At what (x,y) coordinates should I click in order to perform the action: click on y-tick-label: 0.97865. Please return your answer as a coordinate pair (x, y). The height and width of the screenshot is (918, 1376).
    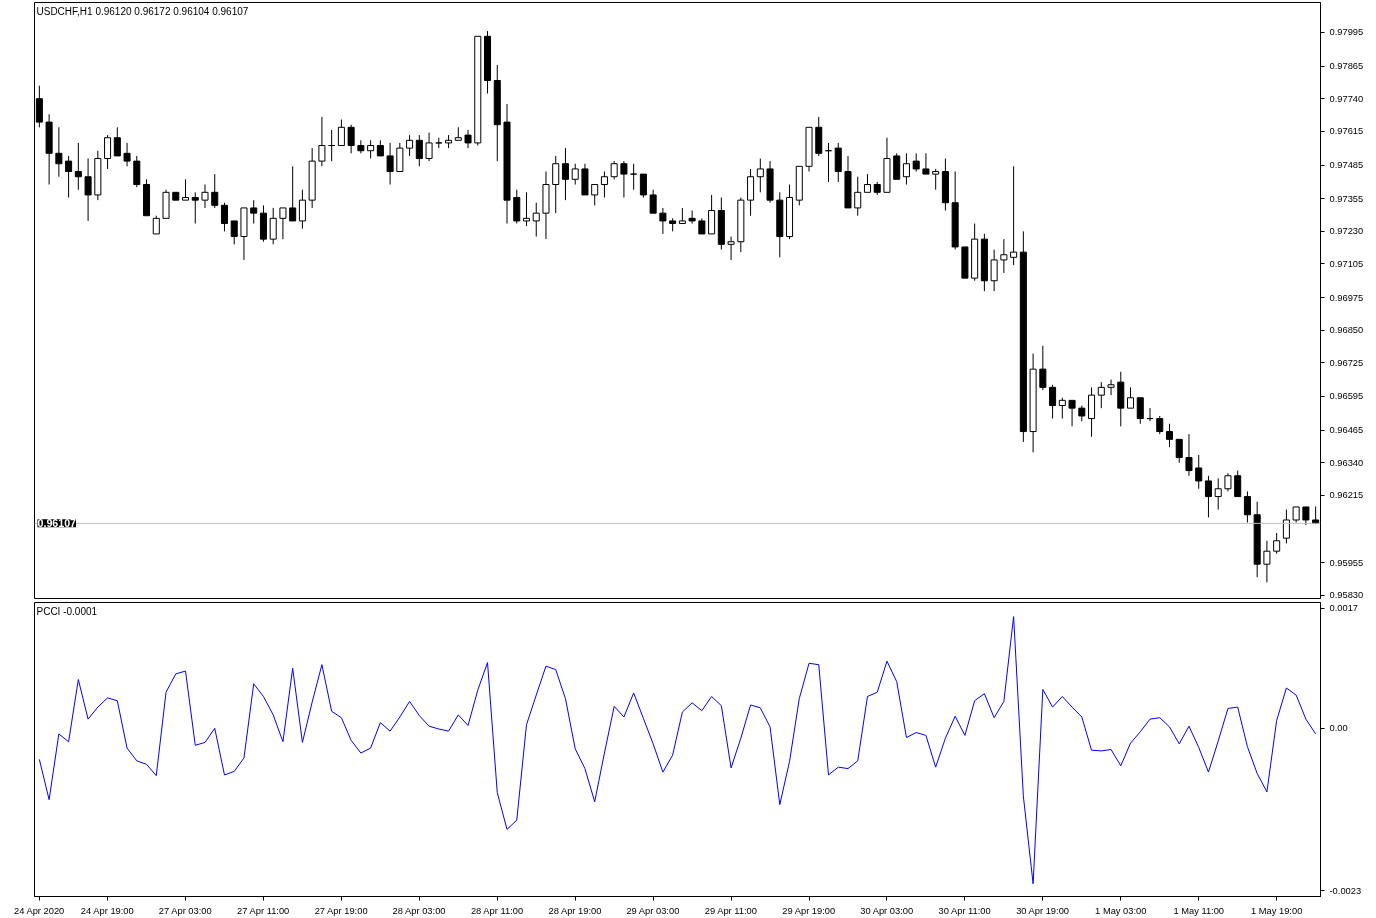
    Looking at the image, I should click on (1346, 66).